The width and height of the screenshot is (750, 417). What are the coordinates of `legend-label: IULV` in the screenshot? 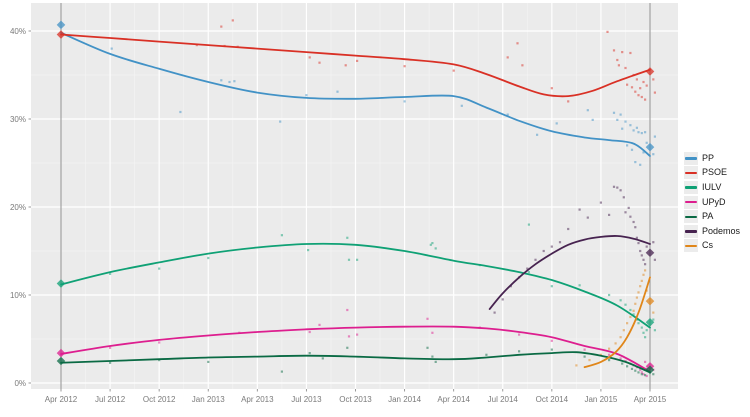 It's located at (712, 186).